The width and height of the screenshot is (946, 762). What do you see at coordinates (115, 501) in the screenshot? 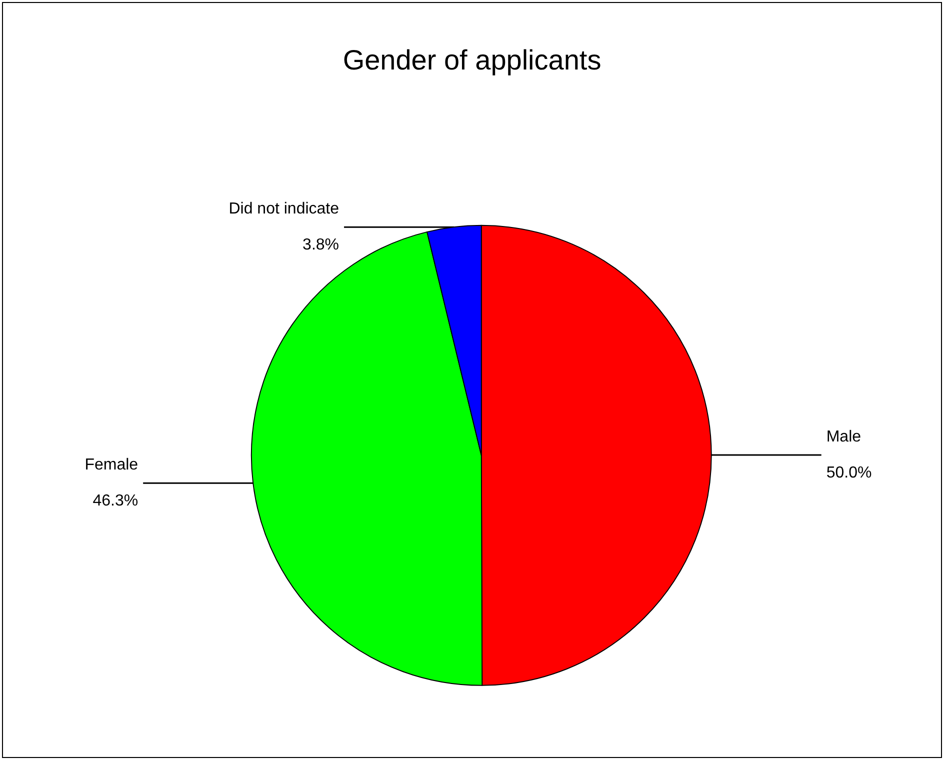
I see `data-label: 46.3%` at bounding box center [115, 501].